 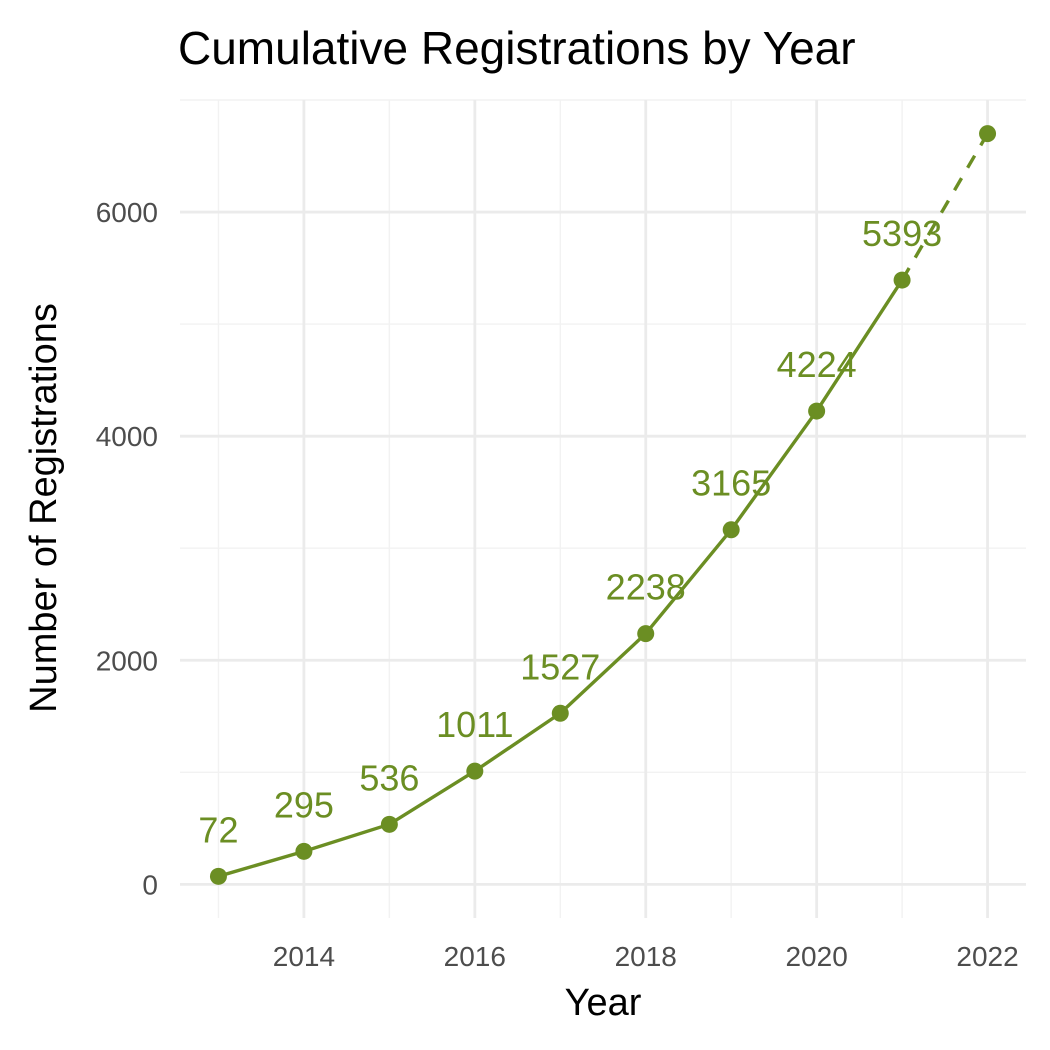 What do you see at coordinates (987, 956) in the screenshot?
I see `x-tick-label: 2022` at bounding box center [987, 956].